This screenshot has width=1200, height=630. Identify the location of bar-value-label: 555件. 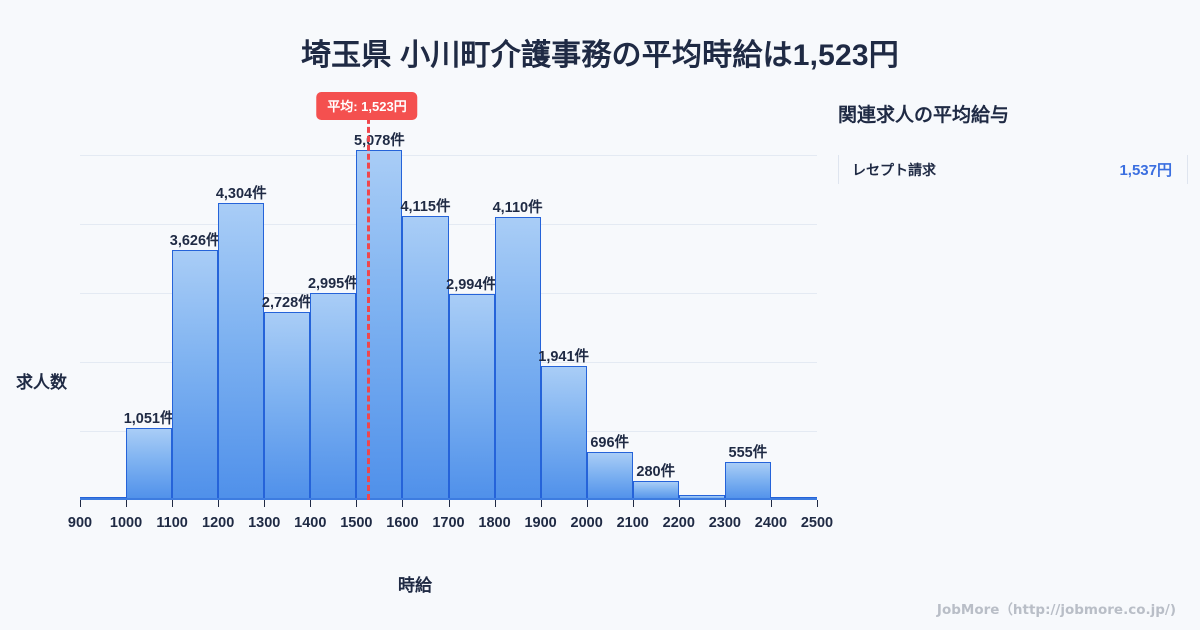
(748, 452).